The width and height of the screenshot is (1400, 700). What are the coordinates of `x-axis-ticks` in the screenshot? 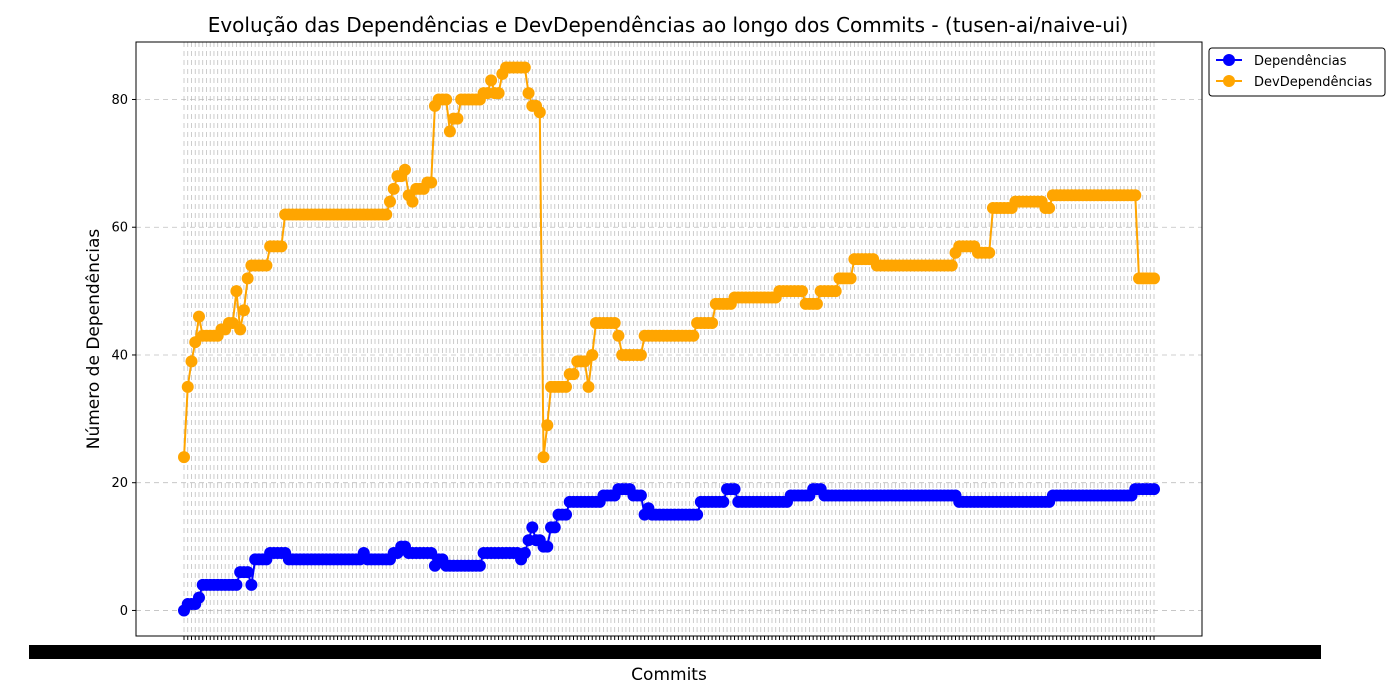 It's located at (675, 647).